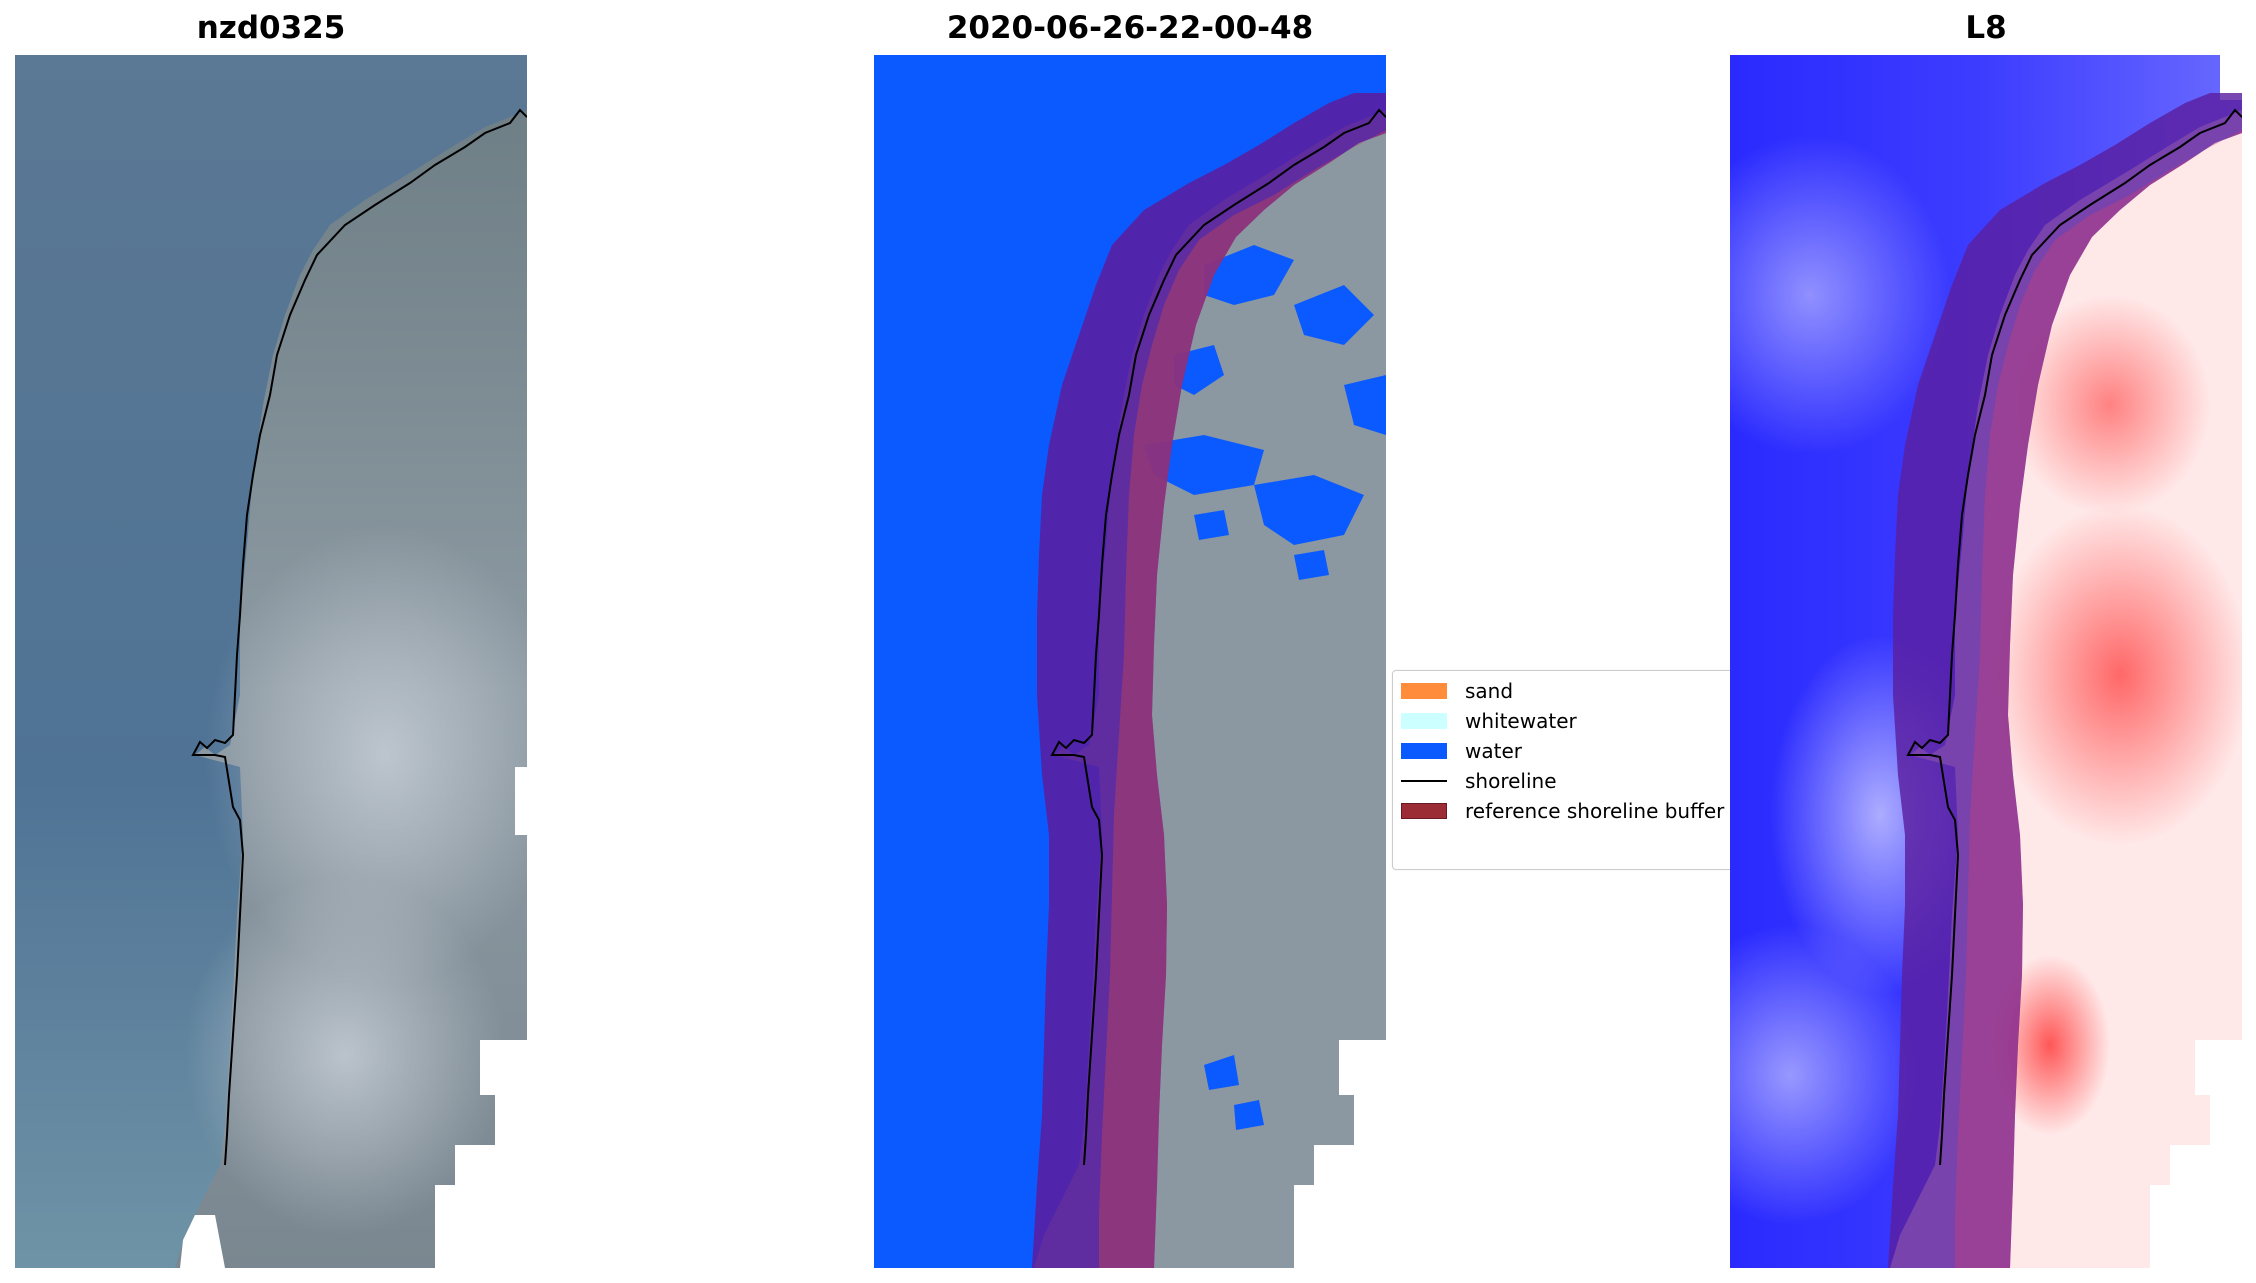 This screenshot has width=2256, height=1283. I want to click on buffer-swatch, so click(1424, 811).